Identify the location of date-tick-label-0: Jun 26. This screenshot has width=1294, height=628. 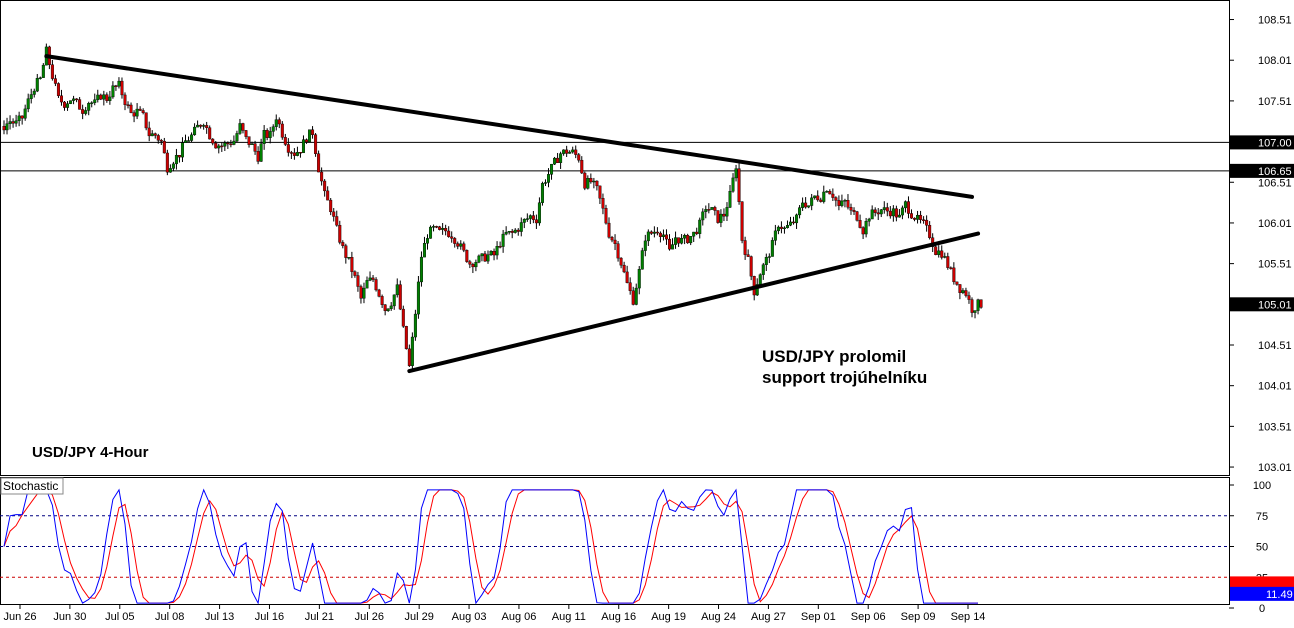
(19, 617).